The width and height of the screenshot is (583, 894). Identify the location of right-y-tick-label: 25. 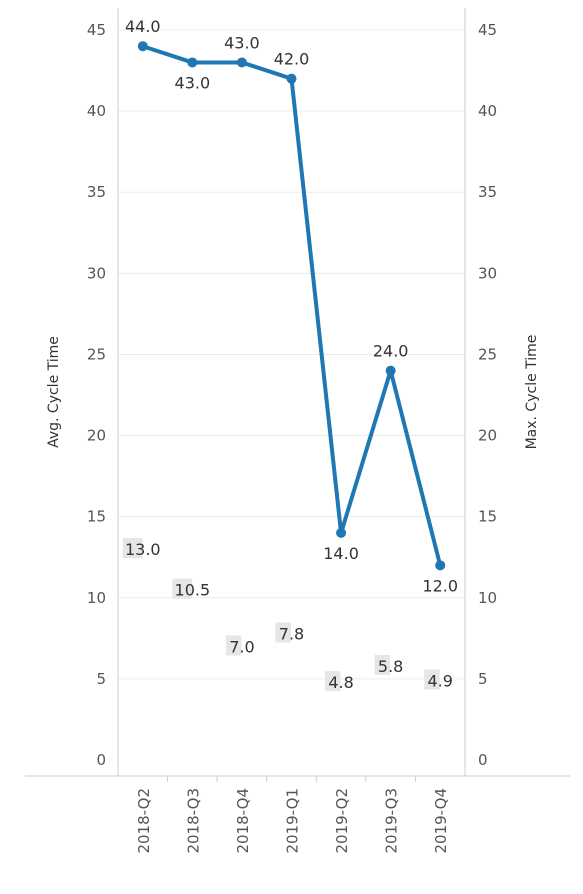
(487, 354).